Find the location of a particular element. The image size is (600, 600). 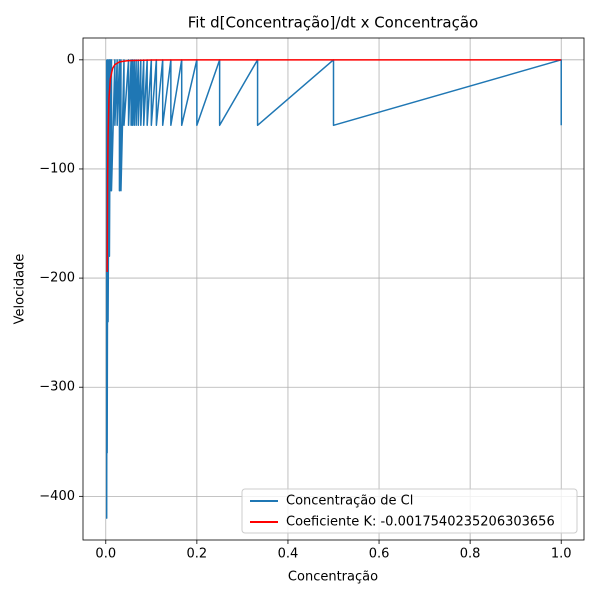

x-tick-label: 0.0 is located at coordinates (105, 554).